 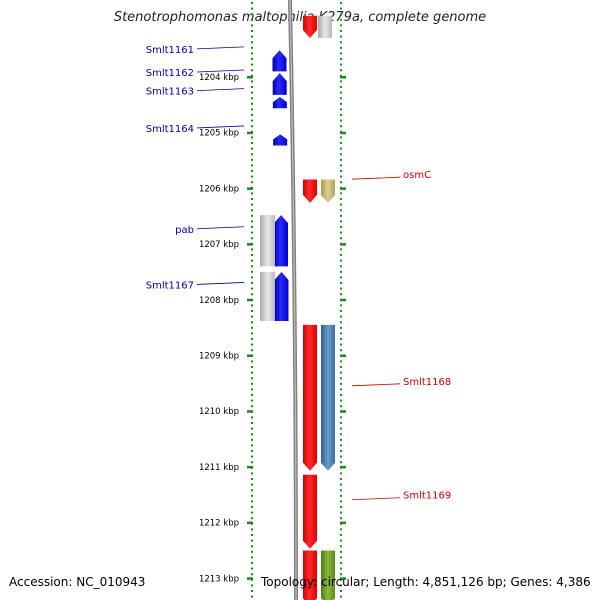 What do you see at coordinates (219, 468) in the screenshot?
I see `ruler-tick-label: 1211 kbp` at bounding box center [219, 468].